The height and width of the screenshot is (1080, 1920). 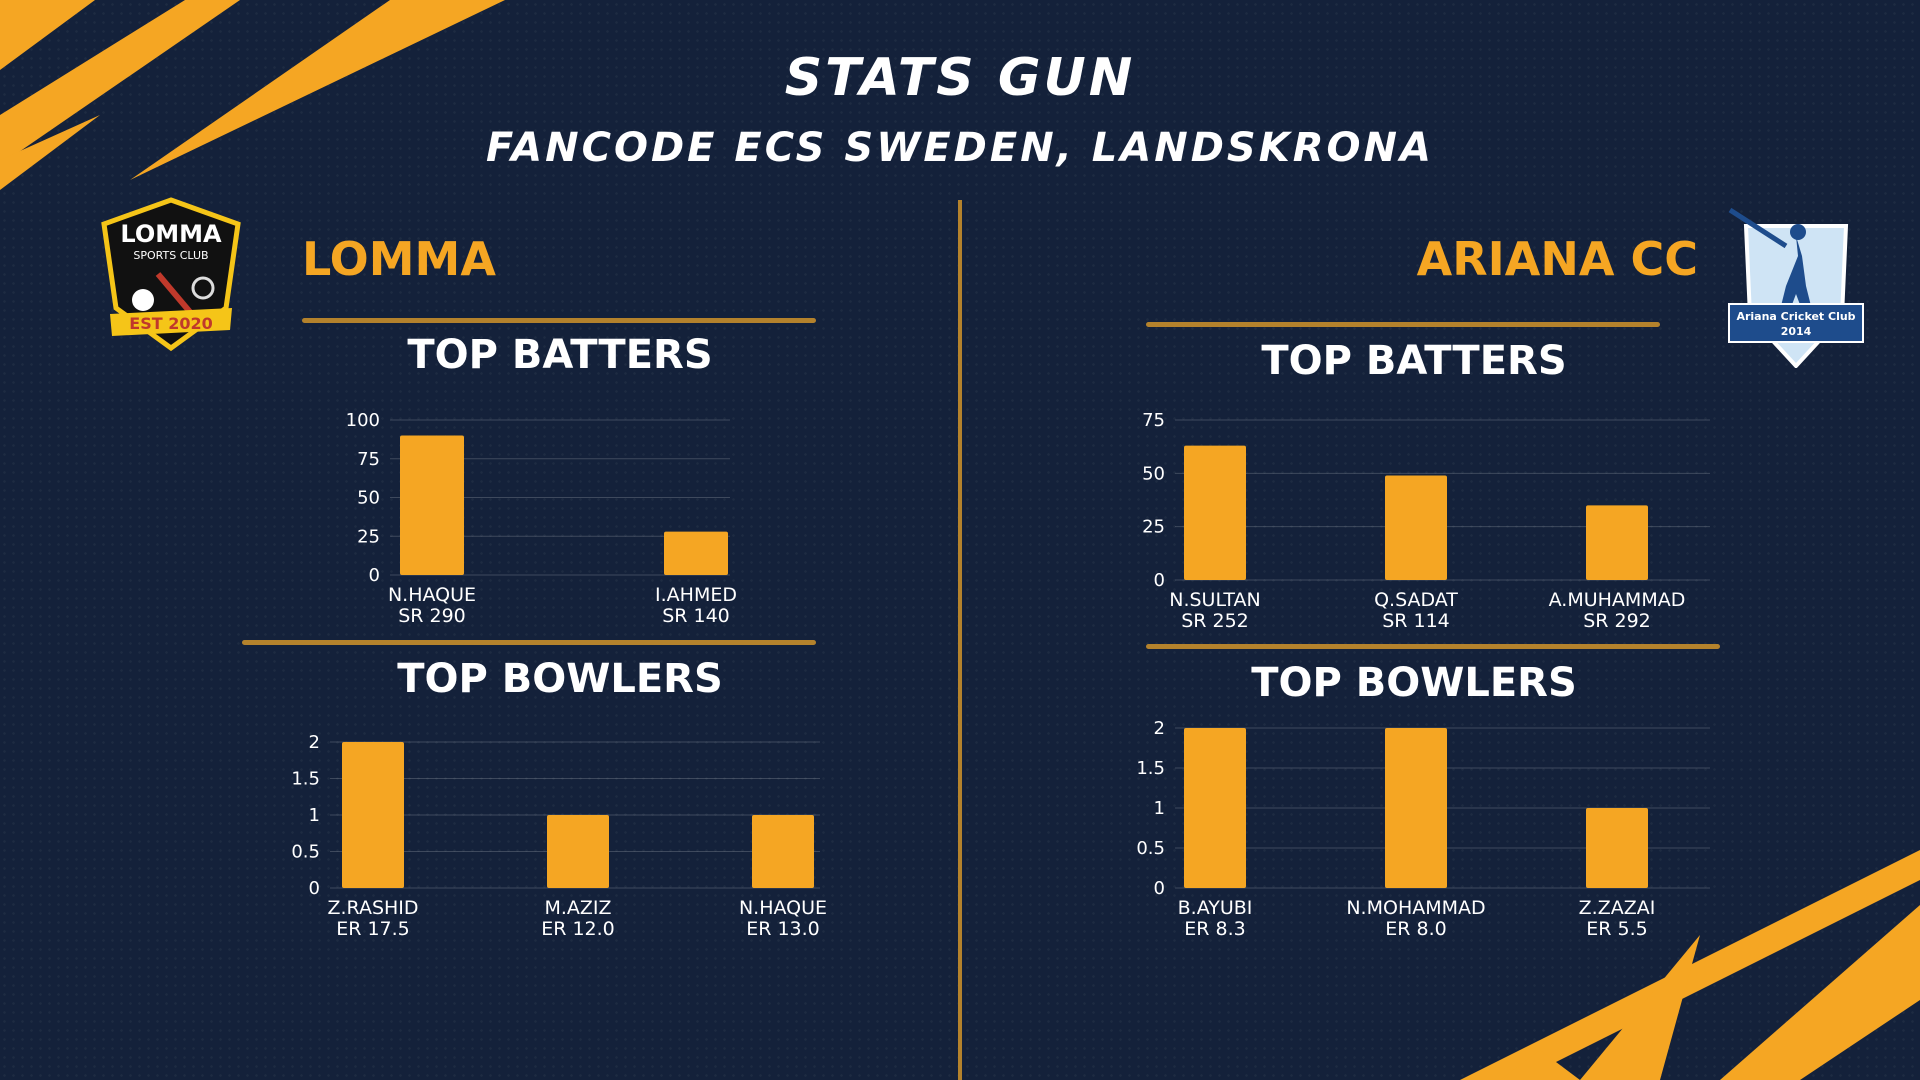 What do you see at coordinates (1215, 621) in the screenshot?
I see `category-sublabel: SR 252` at bounding box center [1215, 621].